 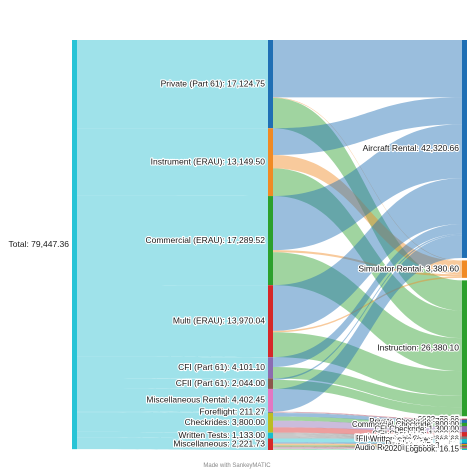 I want to click on flow-link-checkrides-to-comck, so click(x=367, y=421).